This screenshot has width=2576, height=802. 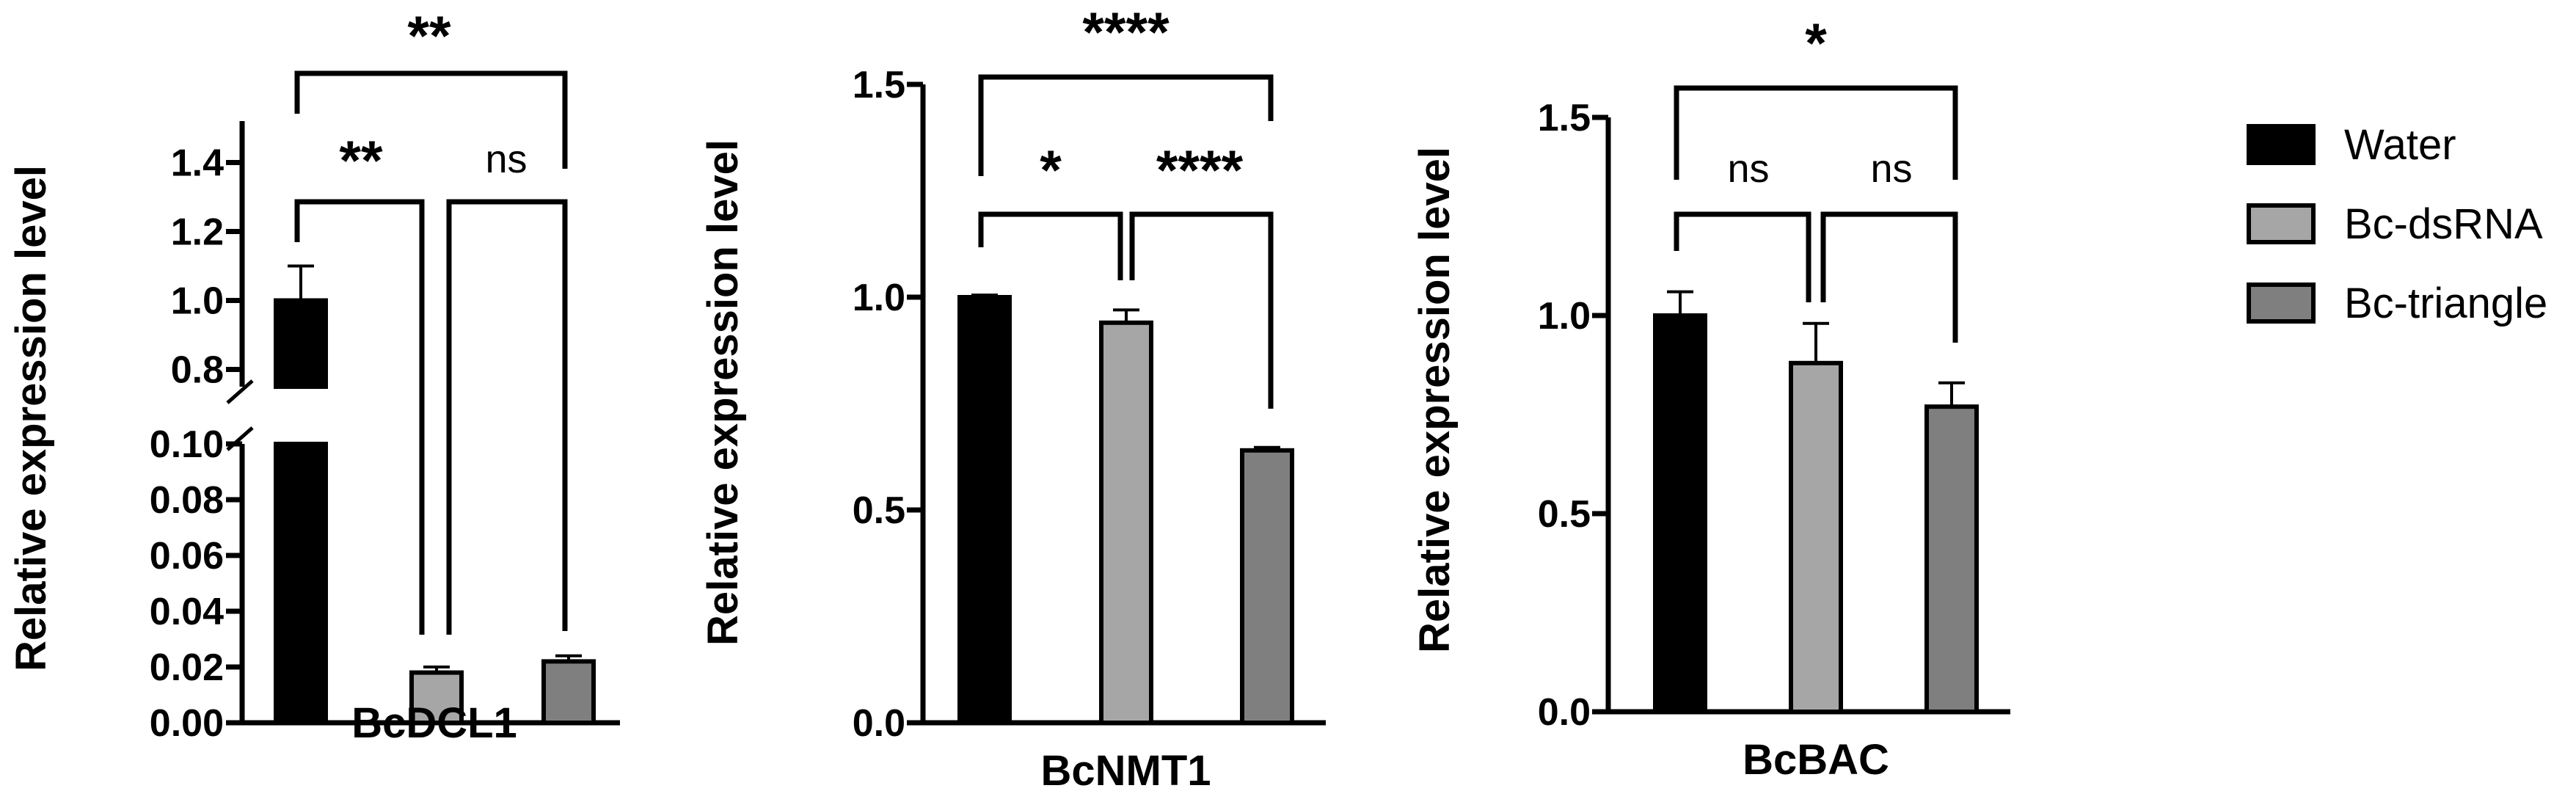 I want to click on legend-swatch-water, so click(x=2282, y=144).